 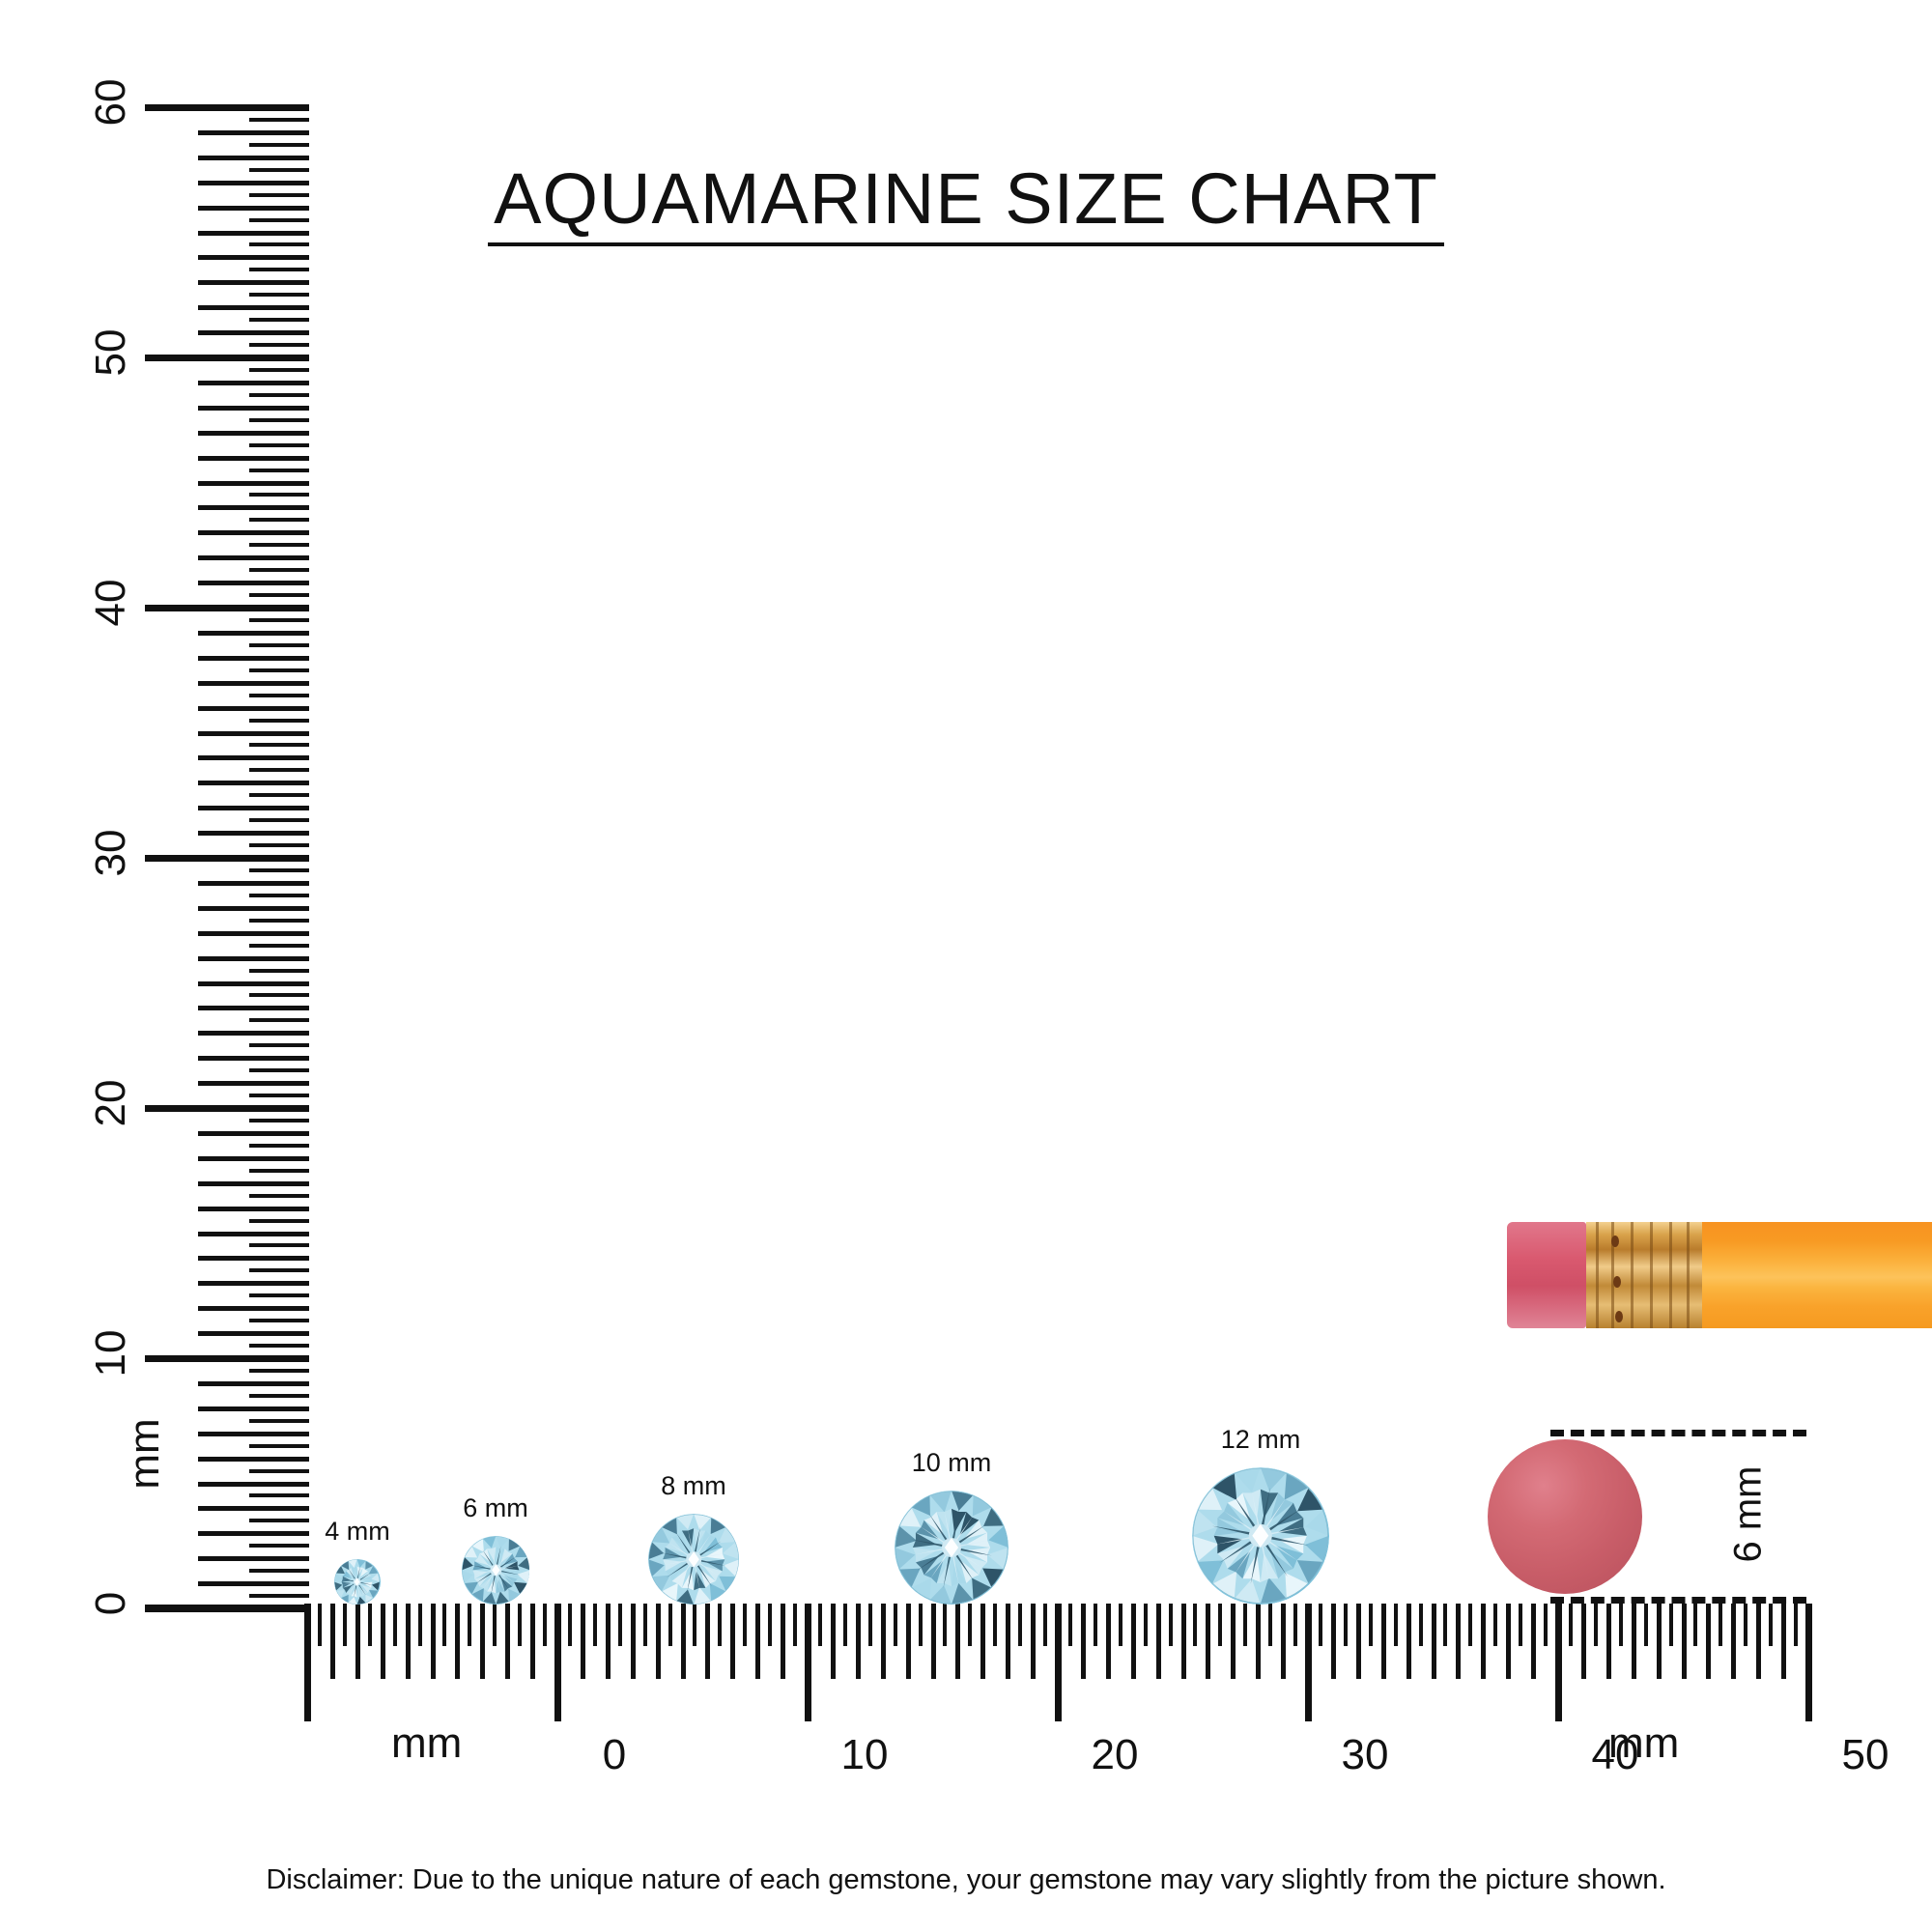 What do you see at coordinates (1546, 1275) in the screenshot?
I see `pencil-eraser-tip` at bounding box center [1546, 1275].